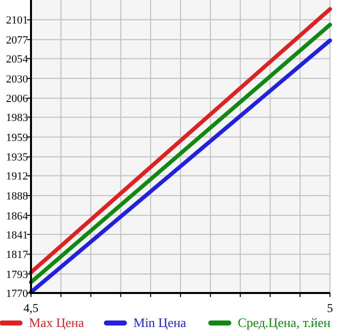  What do you see at coordinates (17, 294) in the screenshot?
I see `y-tick-label: 1770` at bounding box center [17, 294].